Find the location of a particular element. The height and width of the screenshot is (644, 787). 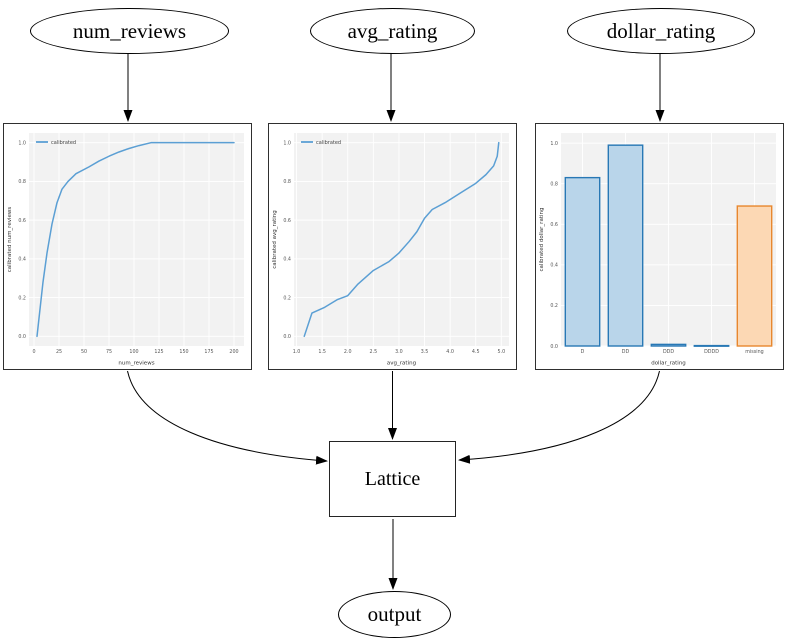

edge-dollar-rating-calibrator-to-lattice is located at coordinates (559, 417).